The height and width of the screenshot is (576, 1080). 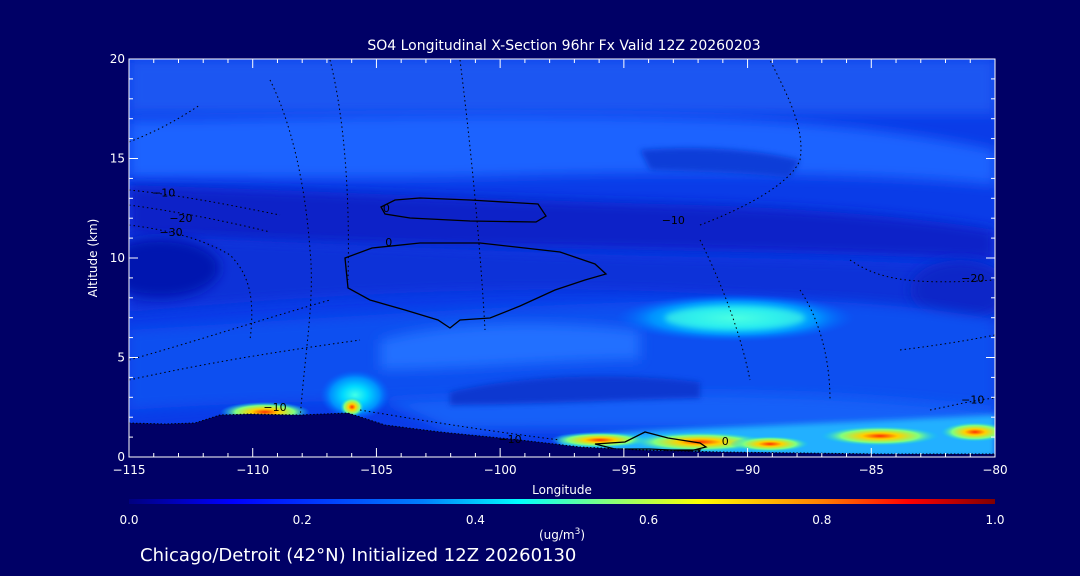 What do you see at coordinates (582, 535) in the screenshot?
I see `colorbar-units-close: )` at bounding box center [582, 535].